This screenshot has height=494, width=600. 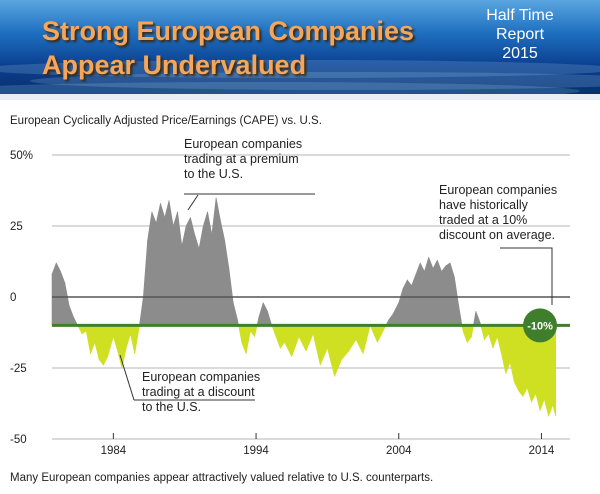 I want to click on premium-annotation-line: European companies, so click(x=243, y=144).